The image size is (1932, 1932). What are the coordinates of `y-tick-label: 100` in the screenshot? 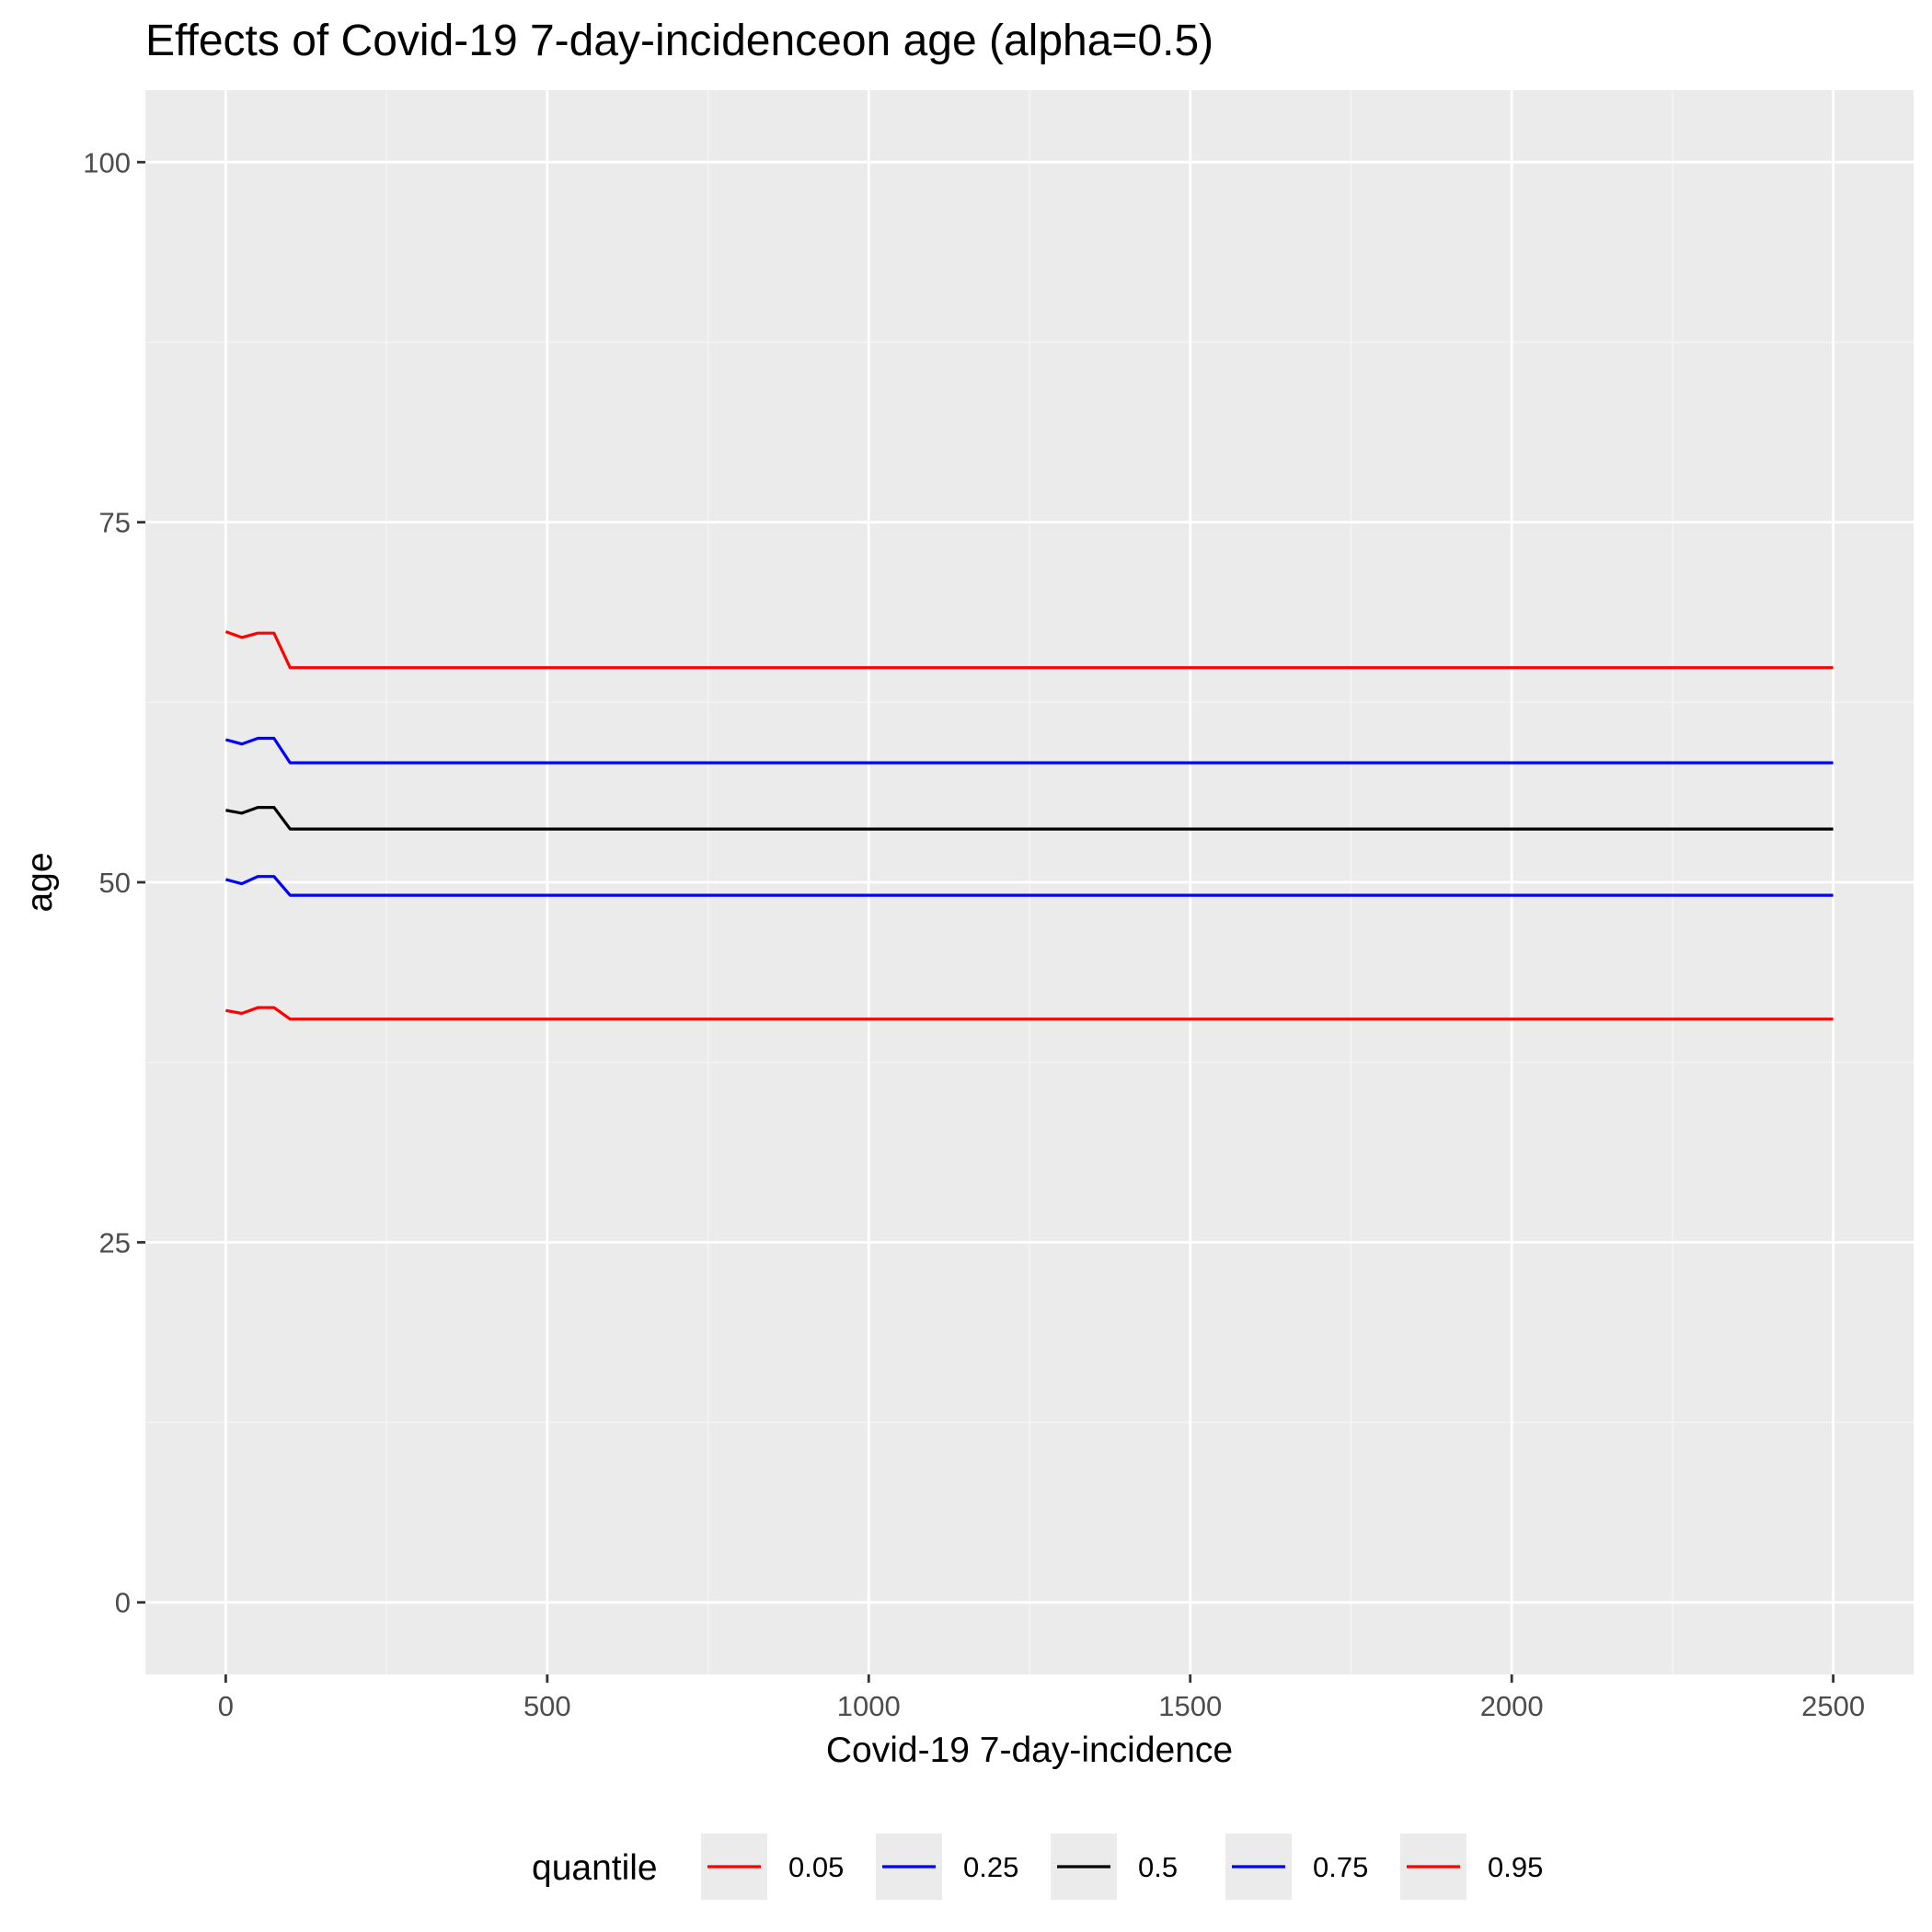 It's located at (107, 162).